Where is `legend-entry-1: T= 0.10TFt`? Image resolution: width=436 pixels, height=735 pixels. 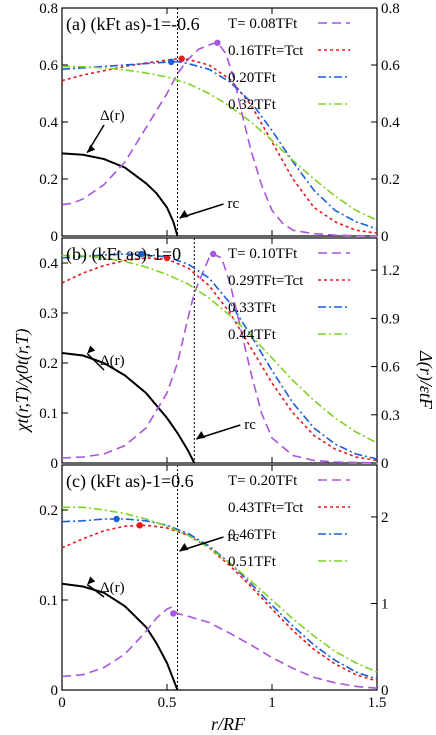
legend-entry-1: T= 0.10TFt is located at coordinates (263, 254).